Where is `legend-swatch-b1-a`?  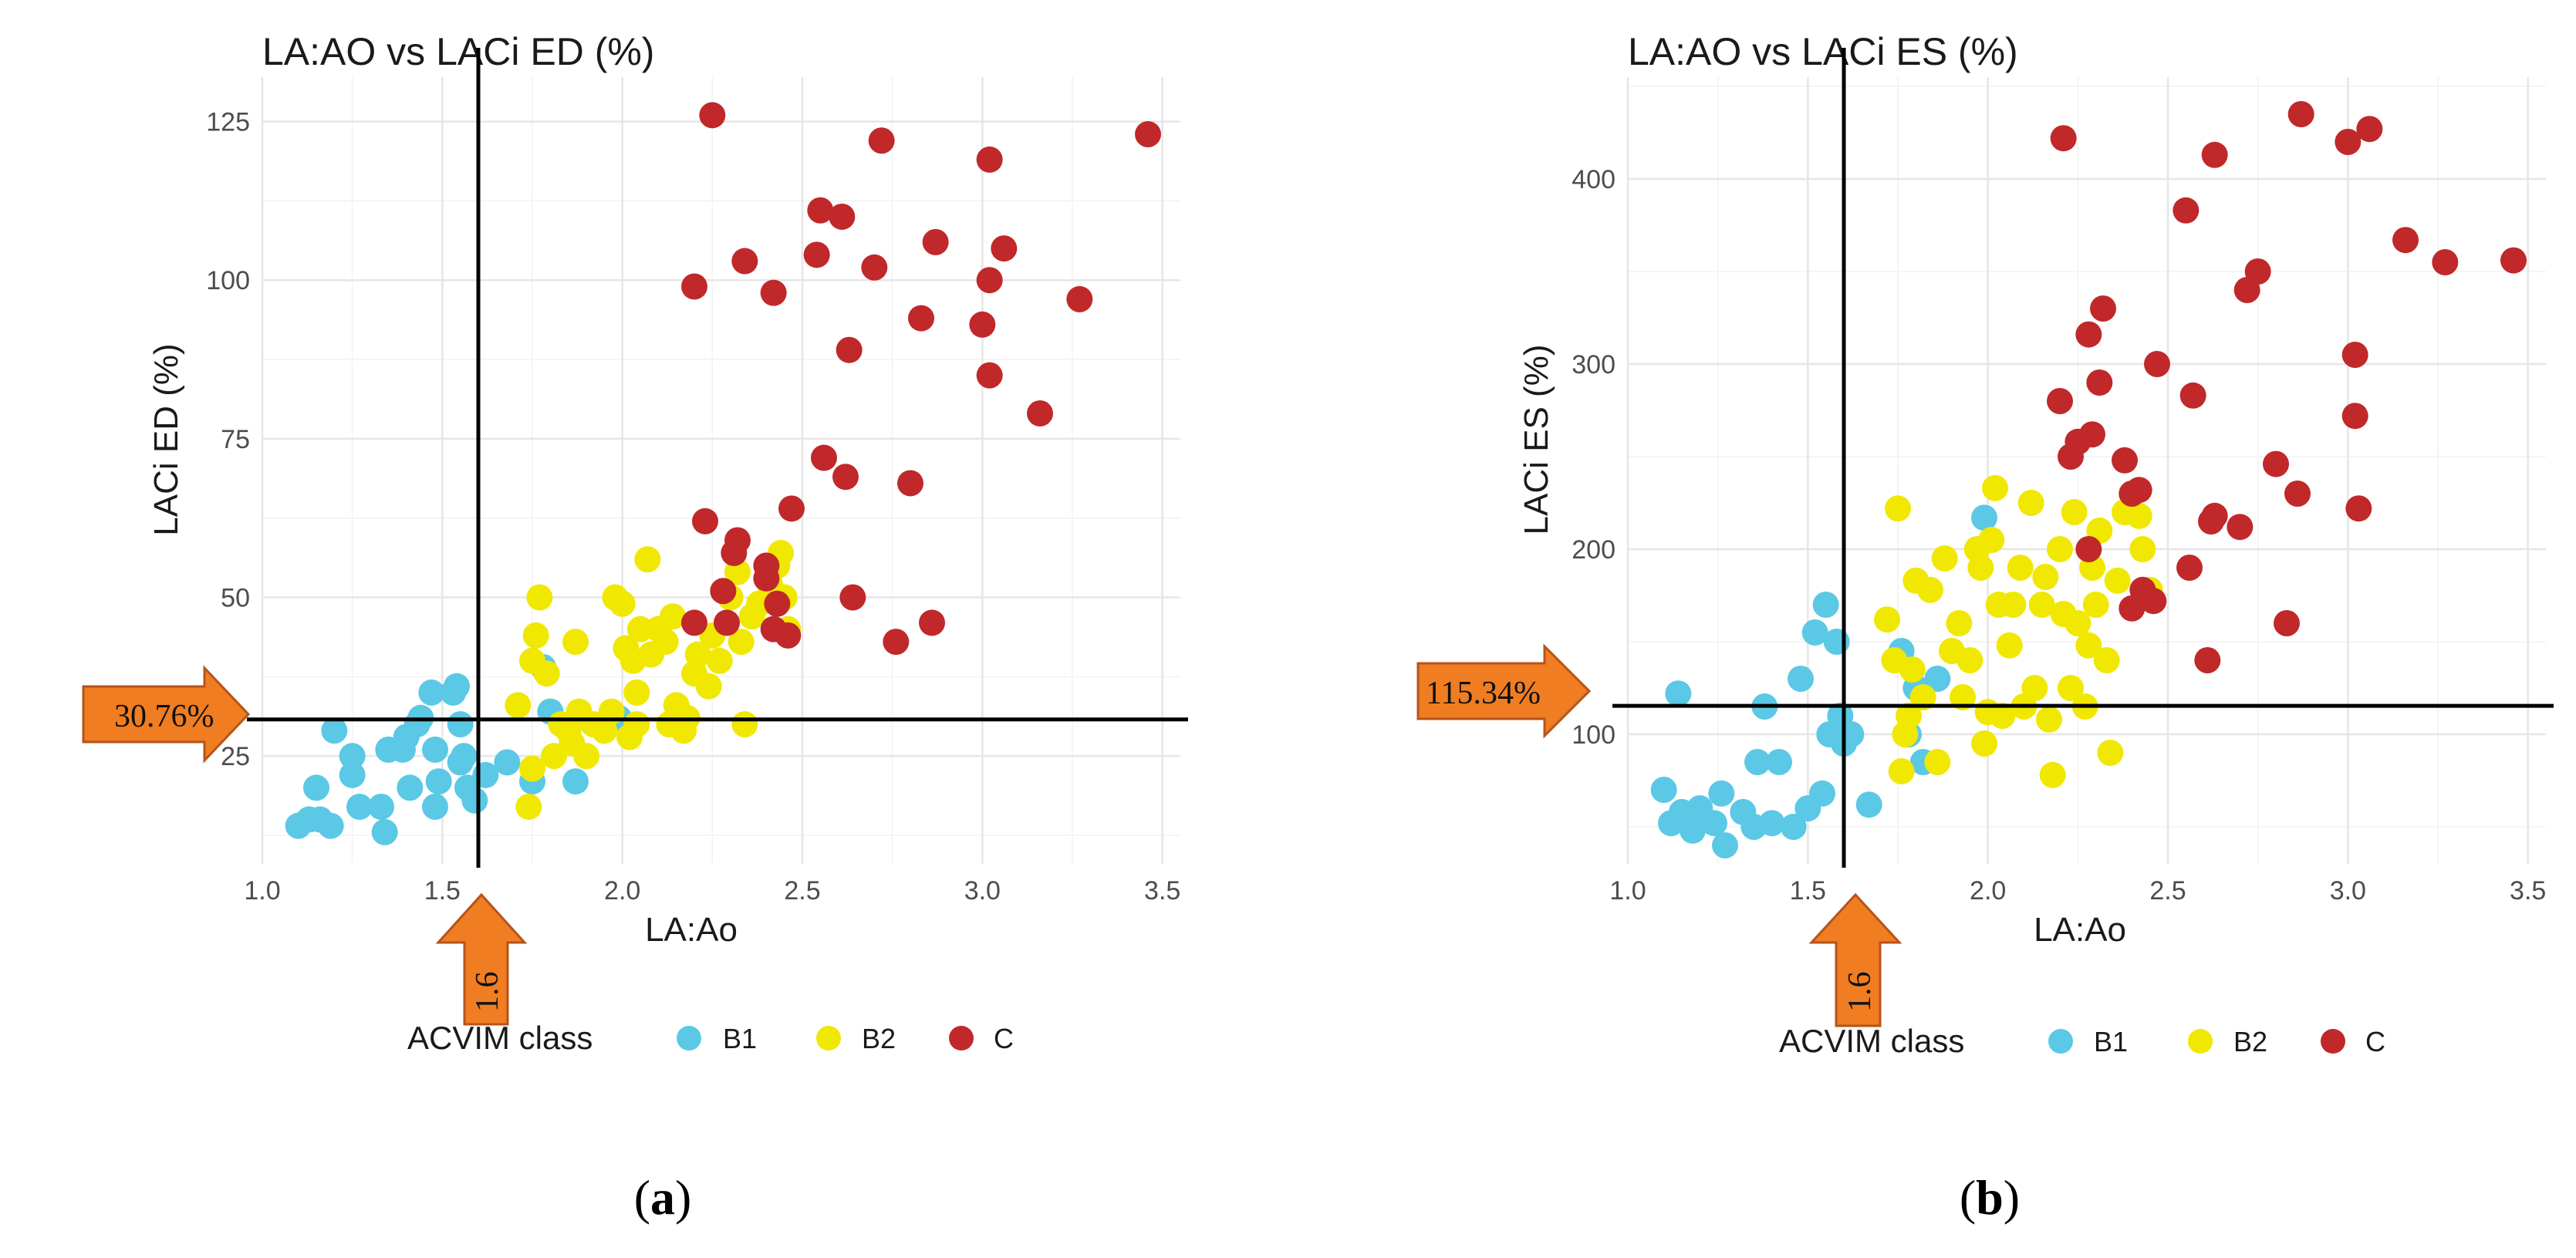 legend-swatch-b1-a is located at coordinates (689, 1038).